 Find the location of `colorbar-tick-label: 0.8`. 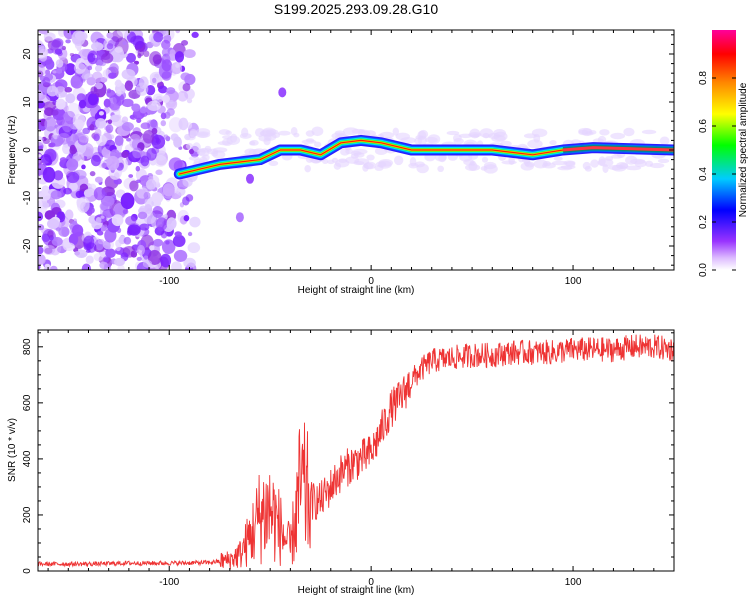

colorbar-tick-label: 0.8 is located at coordinates (703, 78).